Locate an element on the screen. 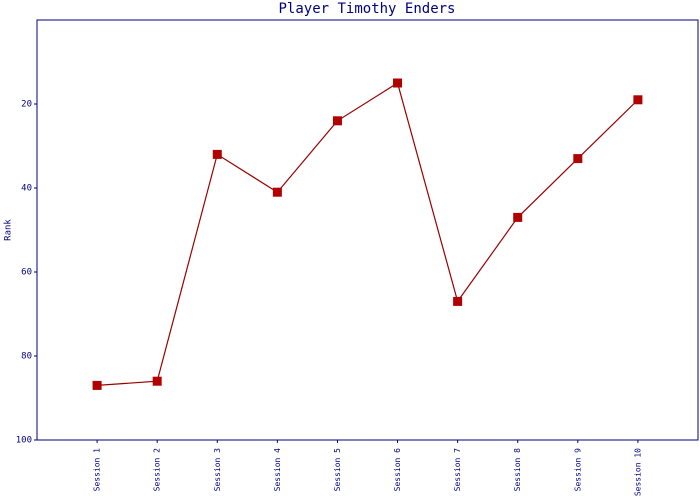 Image resolution: width=700 pixels, height=500 pixels. x-tick-label: Session 4 is located at coordinates (277, 470).